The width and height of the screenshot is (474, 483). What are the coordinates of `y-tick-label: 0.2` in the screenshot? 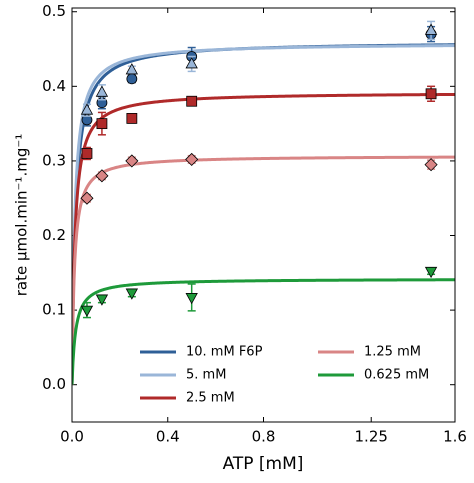 It's located at (54, 235).